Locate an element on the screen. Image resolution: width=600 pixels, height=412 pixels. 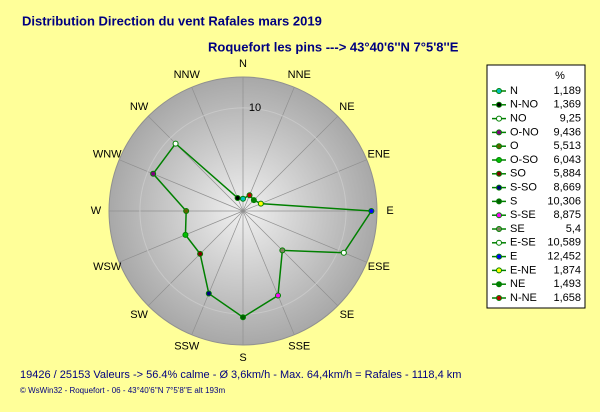
legend-label: S-SE is located at coordinates (523, 215).